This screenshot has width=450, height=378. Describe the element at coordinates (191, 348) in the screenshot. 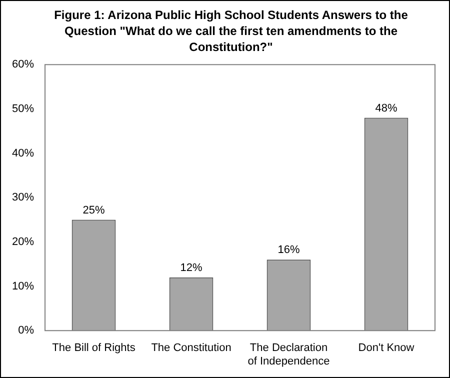

I see `x-tick-label: The Constitution` at that location.